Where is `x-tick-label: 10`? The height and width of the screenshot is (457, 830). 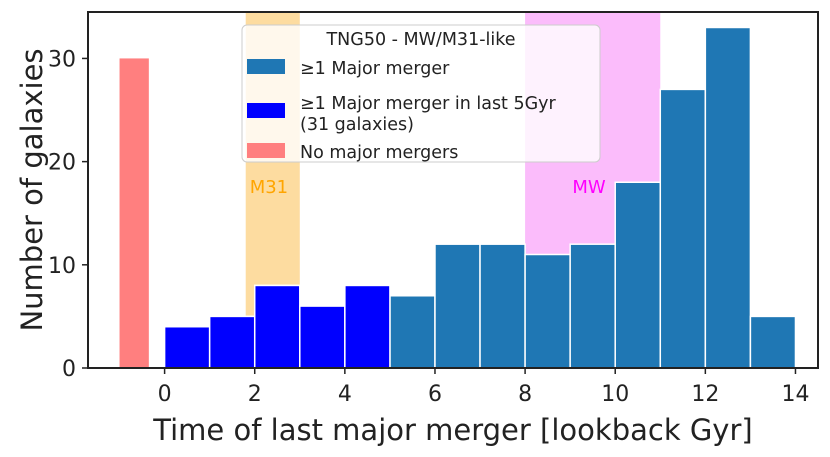
x-tick-label: 10 is located at coordinates (615, 394).